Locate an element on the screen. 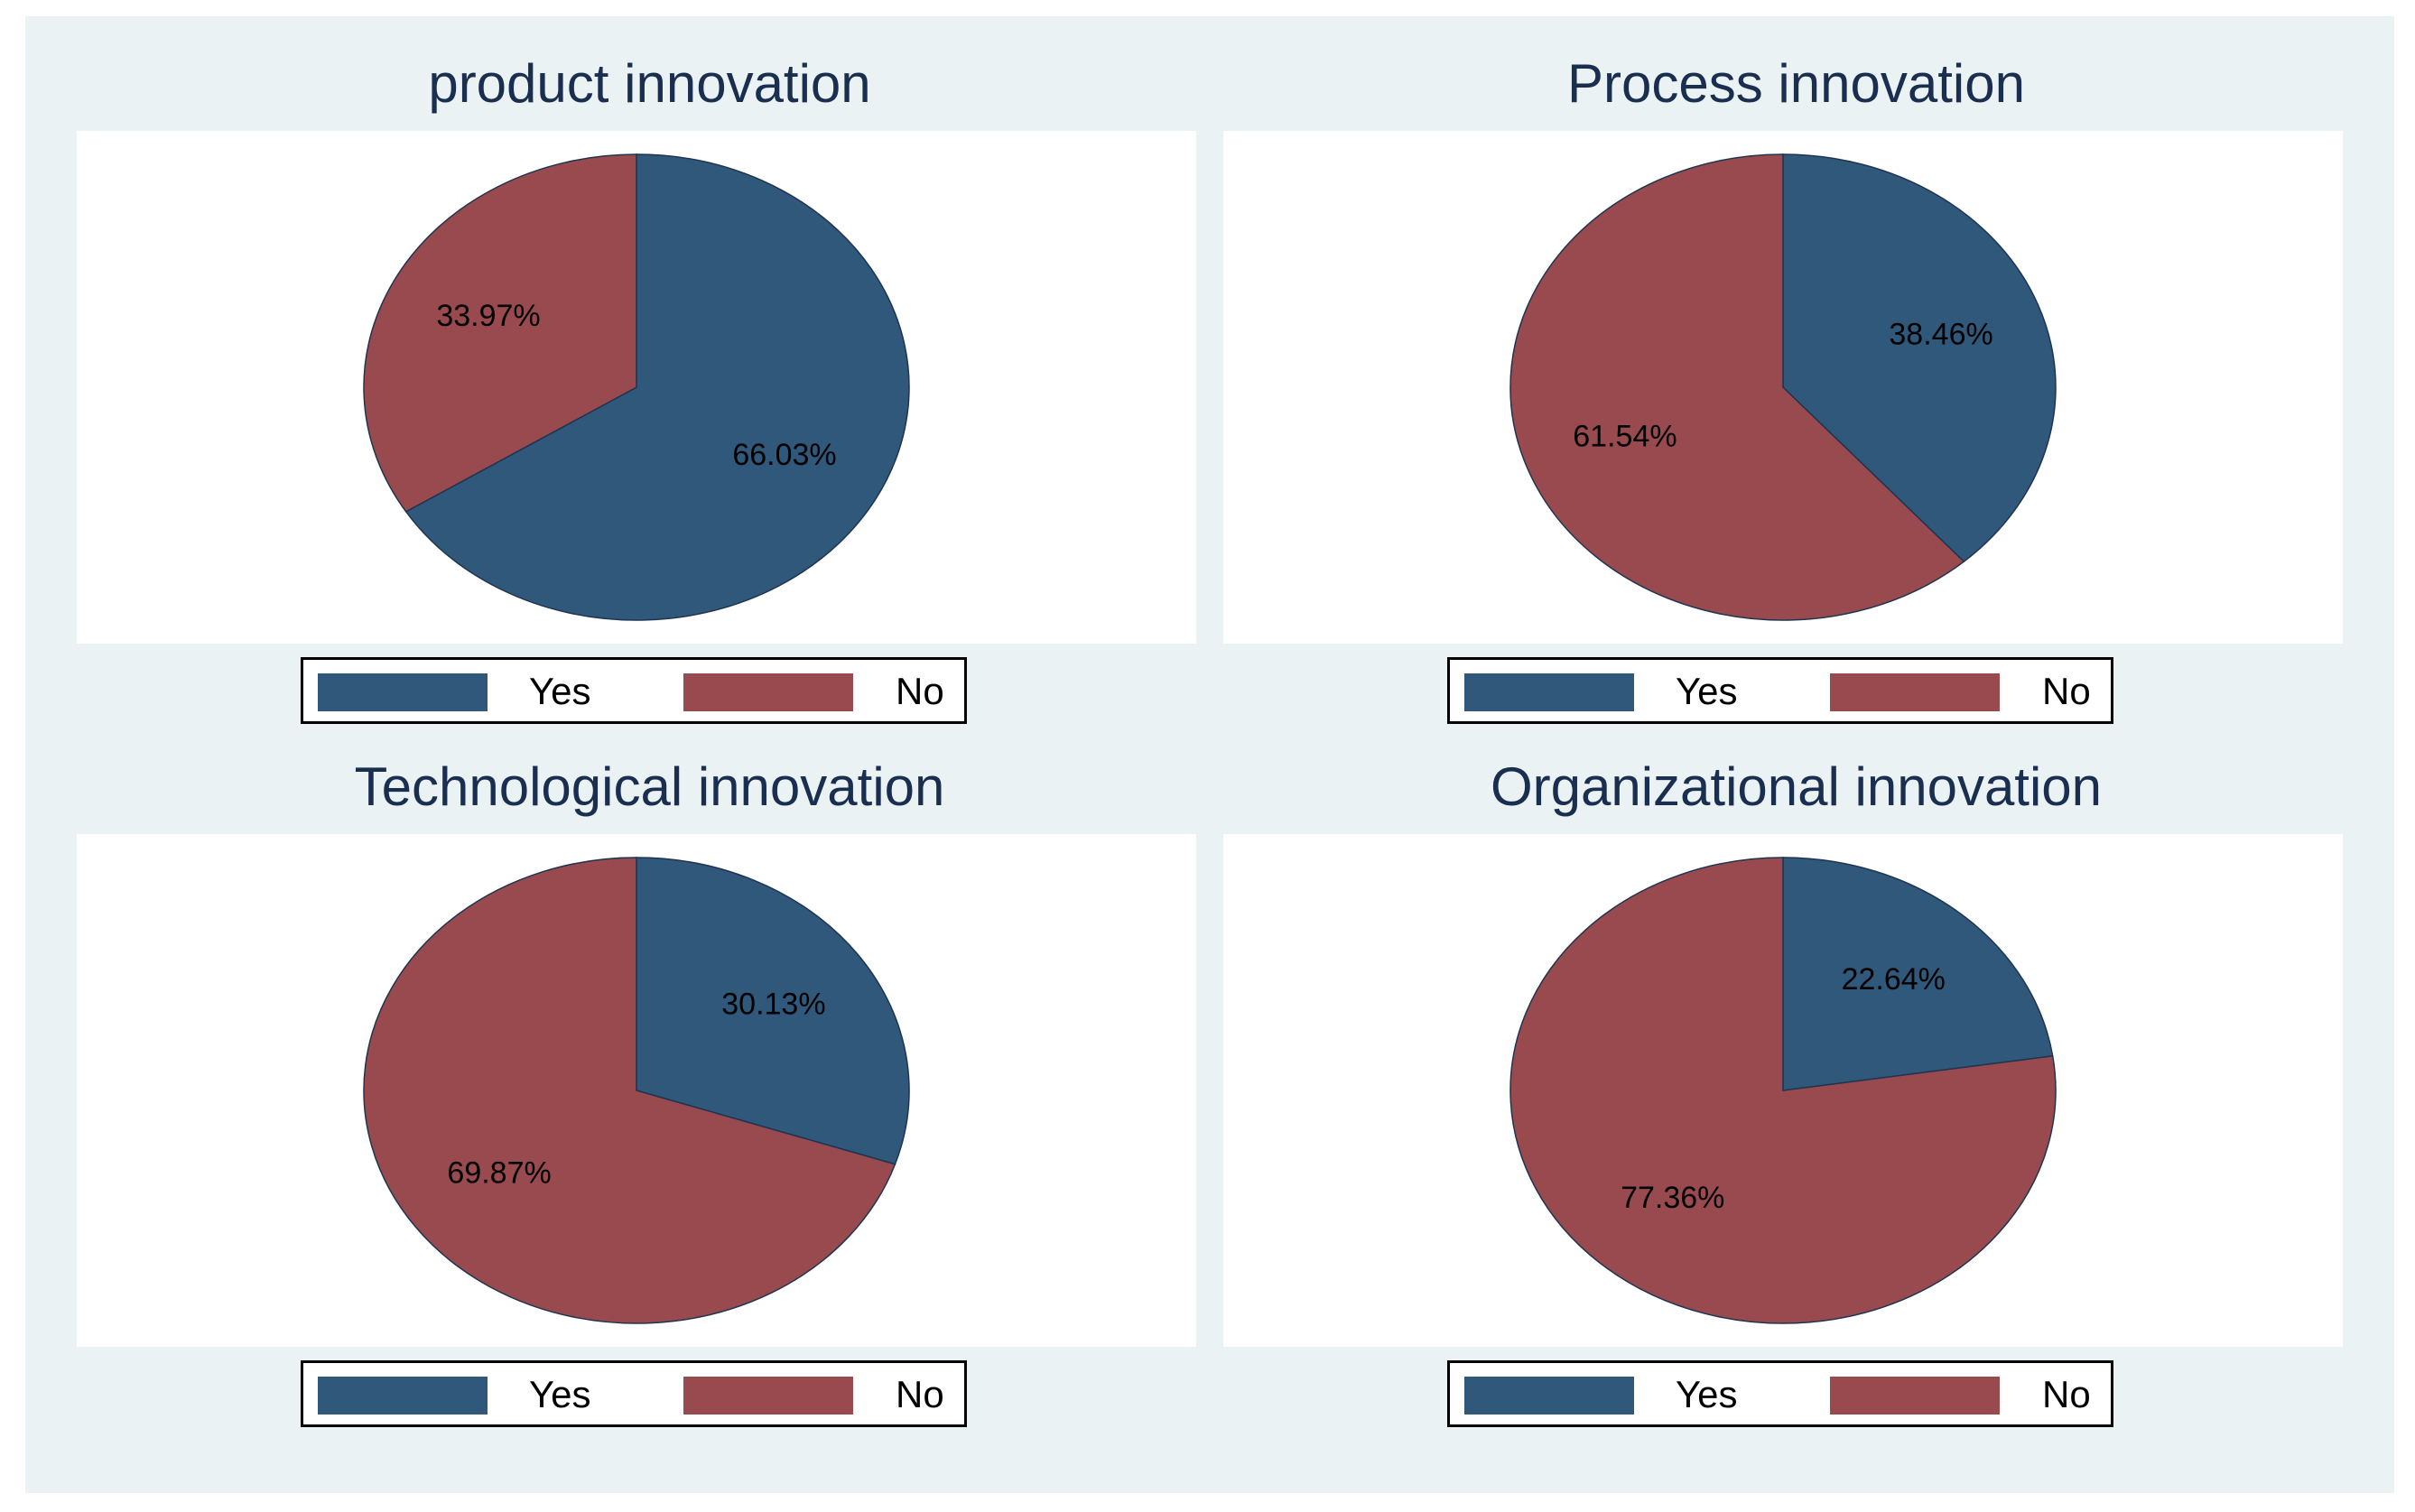 Image resolution: width=2415 pixels, height=1512 pixels. chart-title: Organizational innovation is located at coordinates (1796, 786).